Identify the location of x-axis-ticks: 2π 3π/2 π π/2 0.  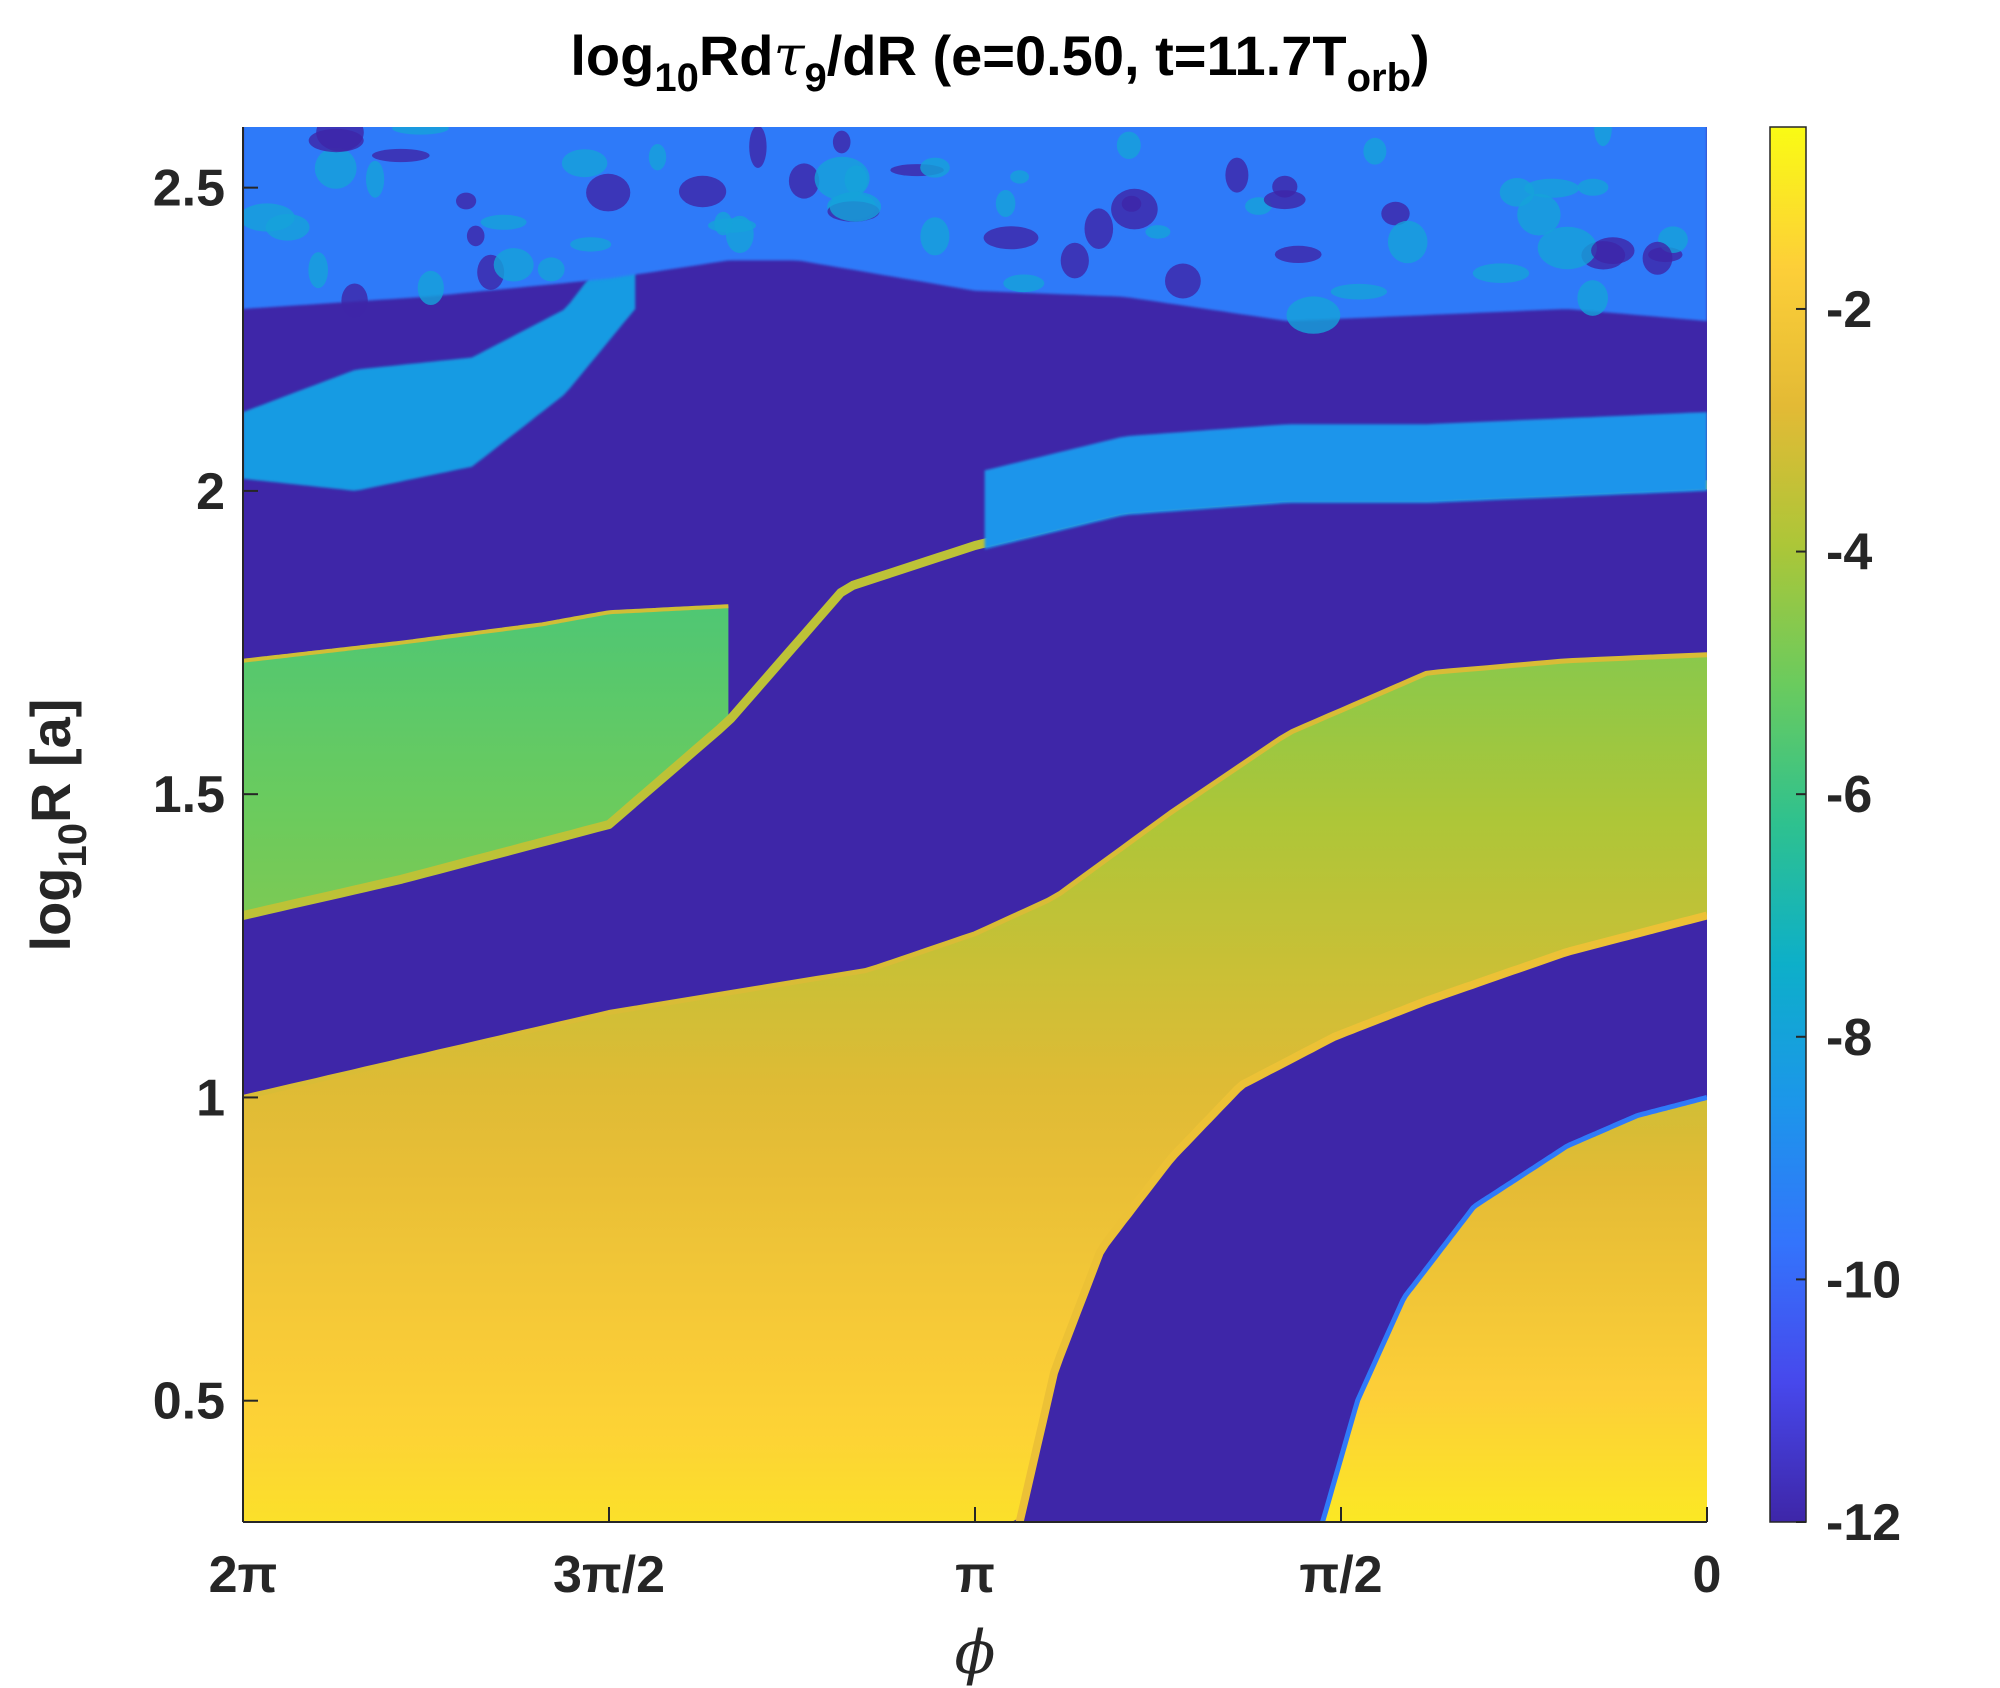
(965, 1555).